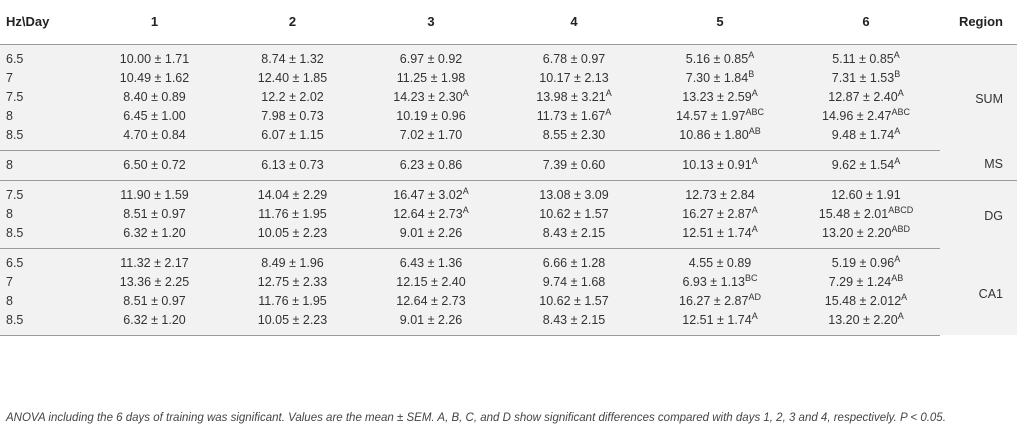 The width and height of the screenshot is (1017, 432). Describe the element at coordinates (863, 134) in the screenshot. I see `value-text: 9.48 ± 1.74` at that location.